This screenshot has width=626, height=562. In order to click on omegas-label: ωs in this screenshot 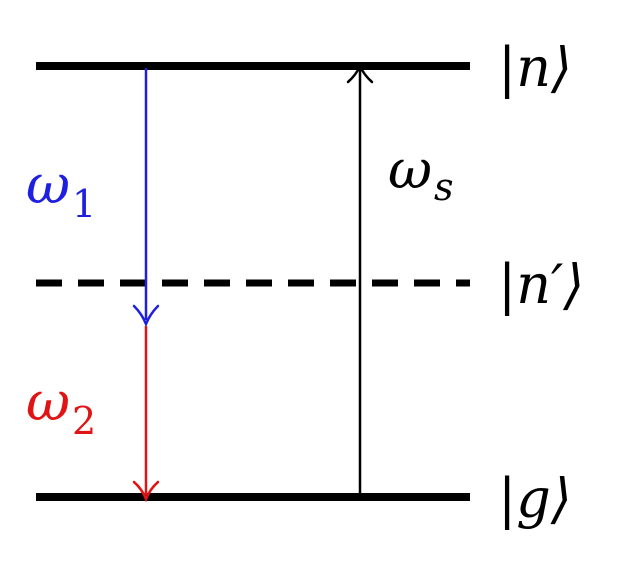, I will do `click(421, 173)`.